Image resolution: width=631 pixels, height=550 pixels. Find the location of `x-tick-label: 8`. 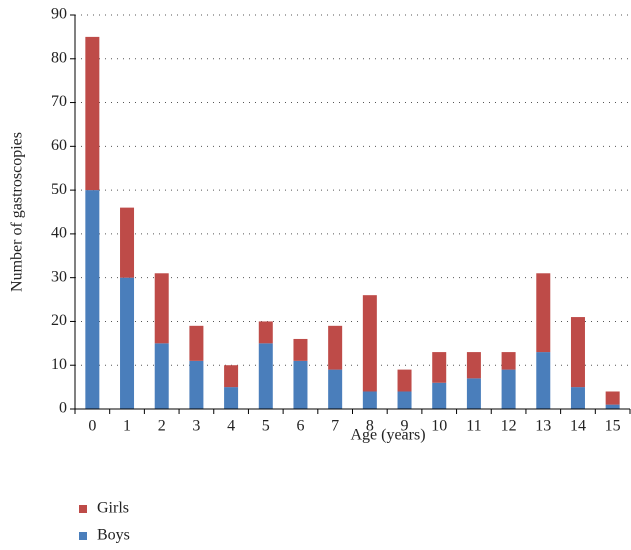

x-tick-label: 8 is located at coordinates (370, 426).